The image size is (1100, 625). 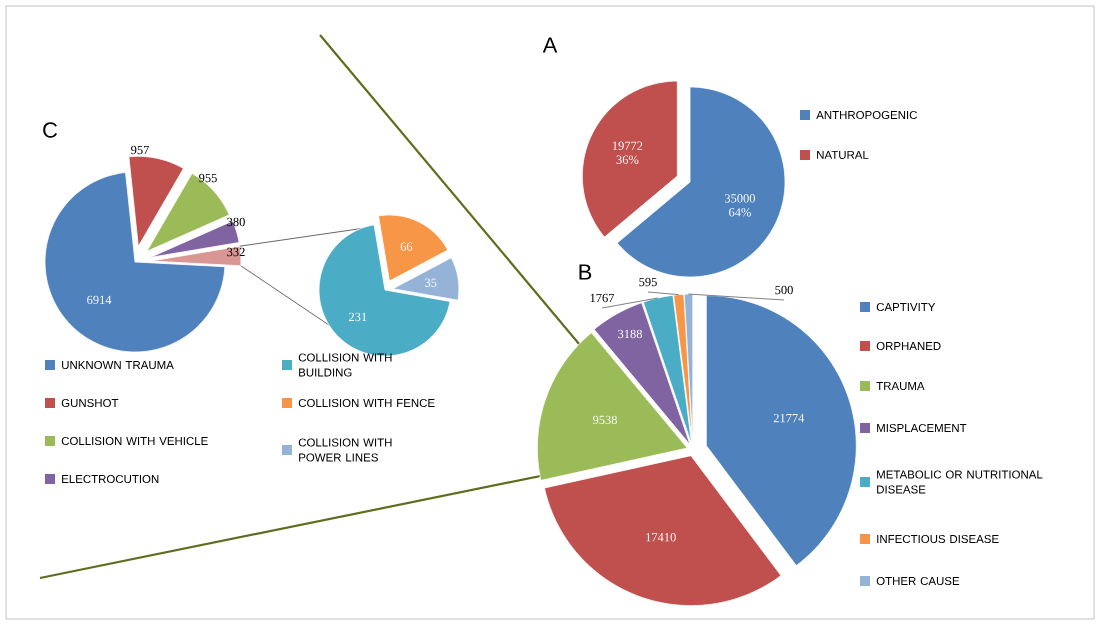 What do you see at coordinates (208, 178) in the screenshot?
I see `data-label: 955` at bounding box center [208, 178].